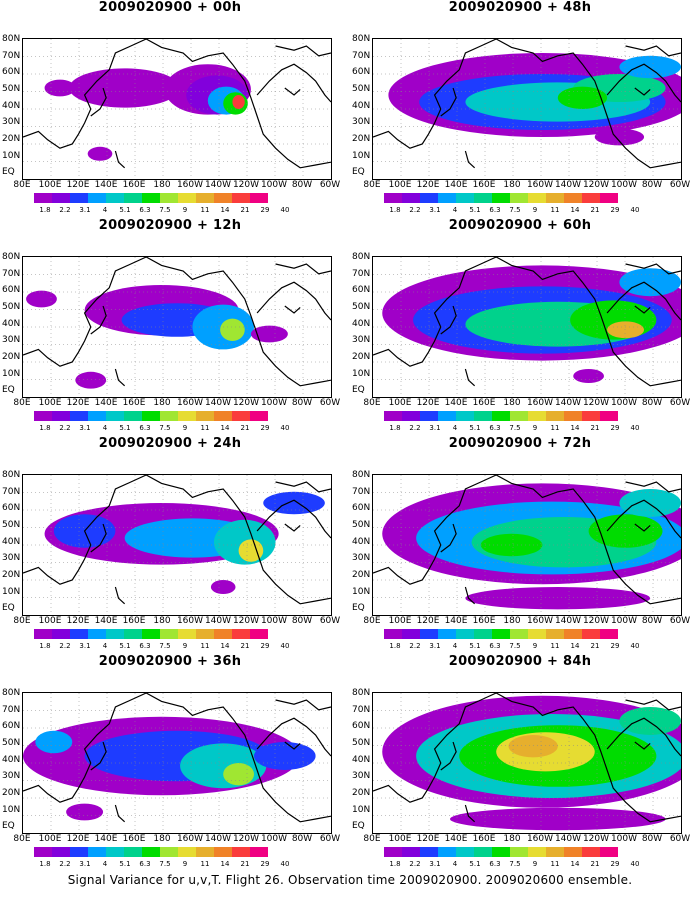 This screenshot has width=700, height=900. Describe the element at coordinates (515, 210) in the screenshot. I see `colorbar-label: 7.5` at that location.